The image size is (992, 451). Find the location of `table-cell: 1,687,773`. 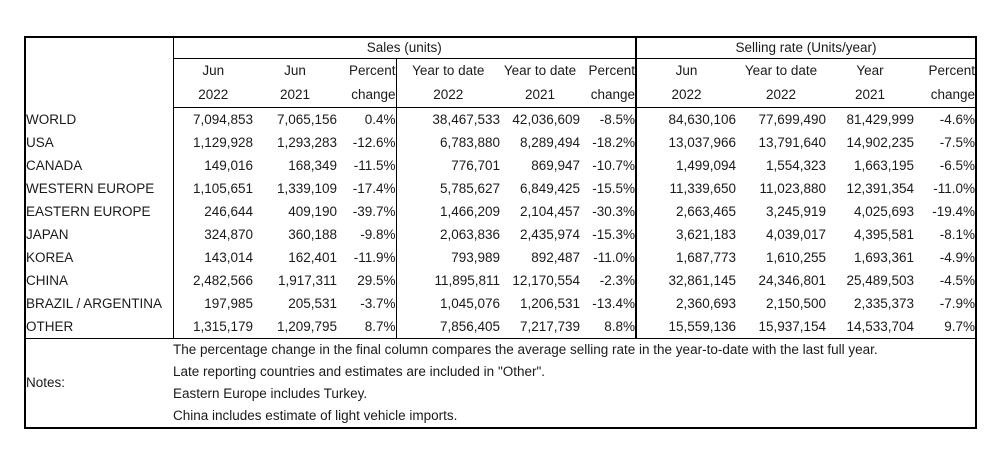

table-cell: 1,687,773 is located at coordinates (706, 257).